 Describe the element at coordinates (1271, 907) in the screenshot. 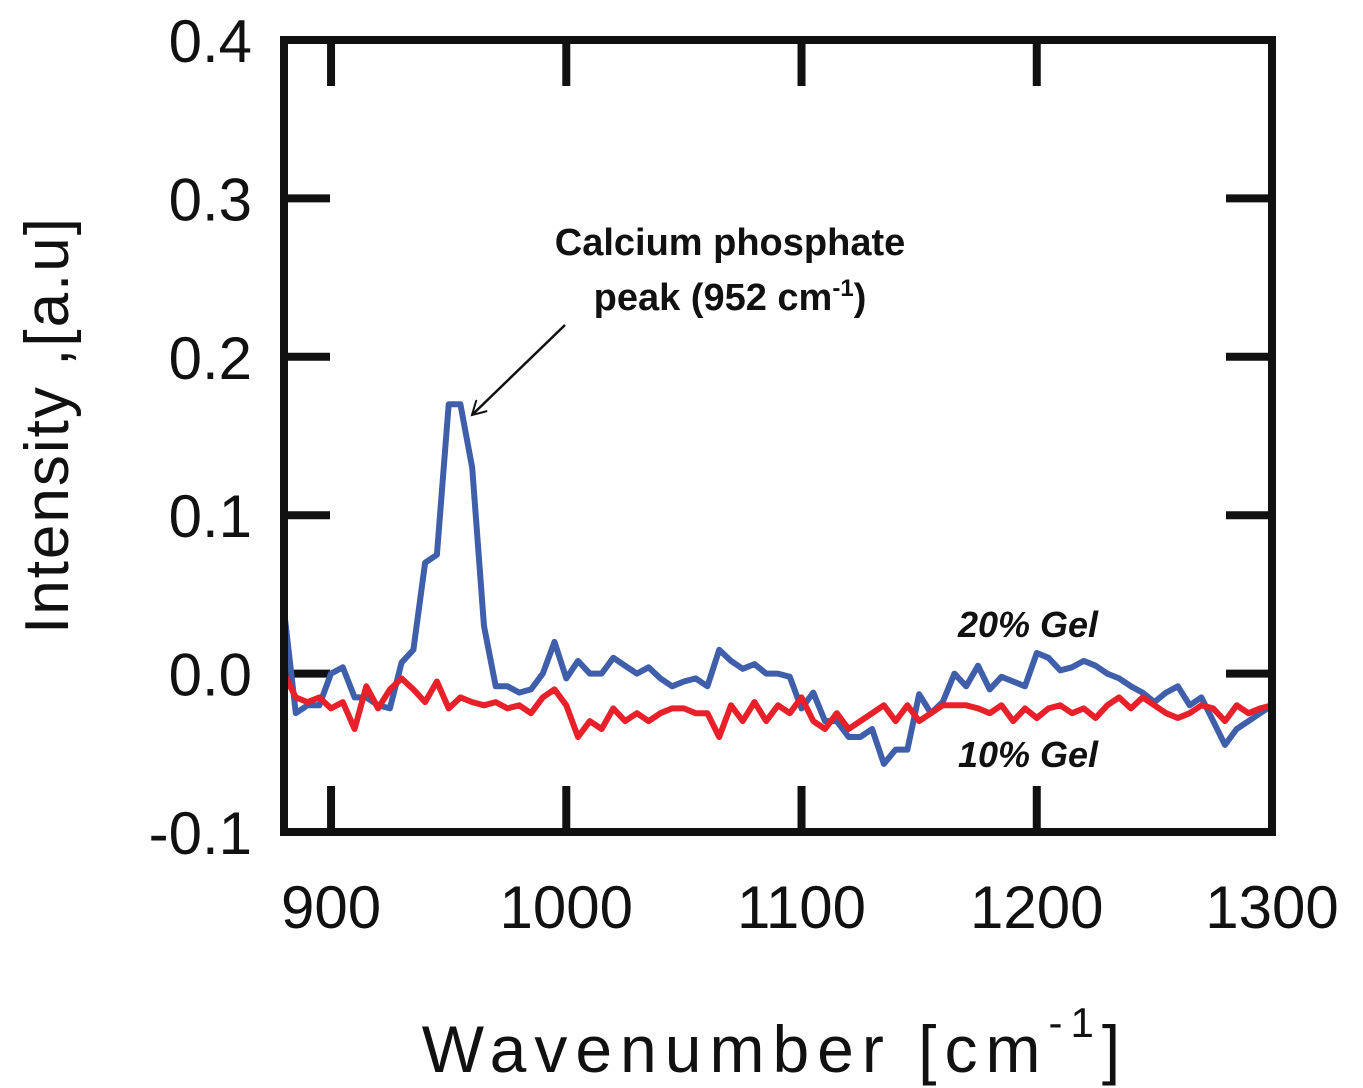

I see `x-tick-label: 1300` at that location.